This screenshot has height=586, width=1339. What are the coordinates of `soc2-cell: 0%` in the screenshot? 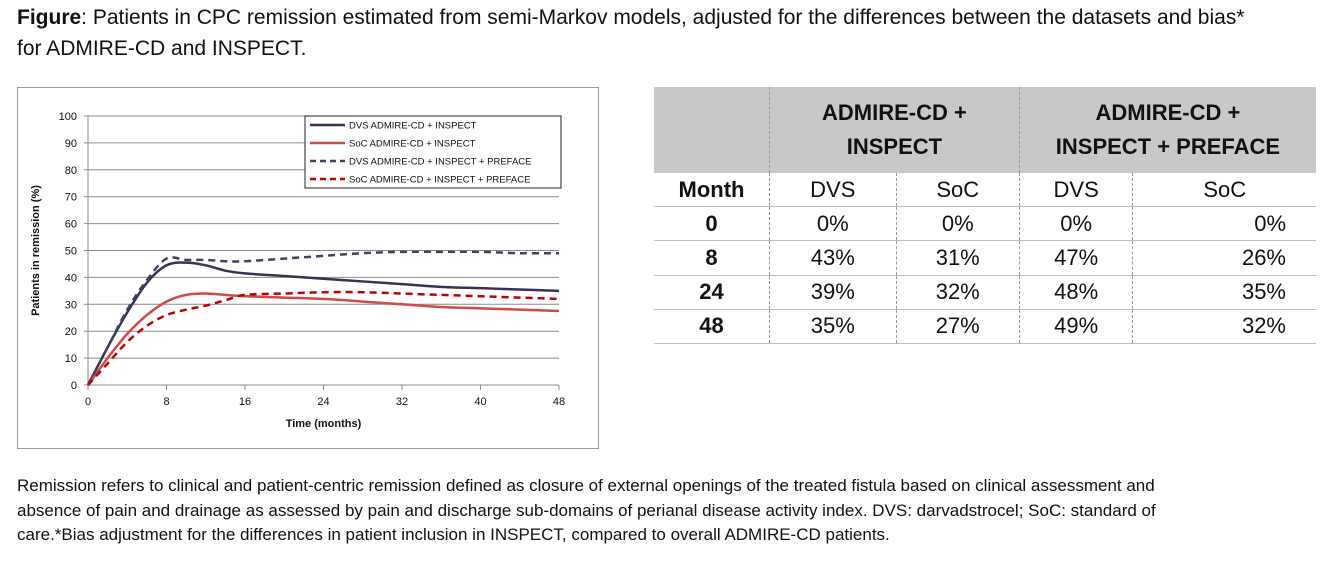 It's located at (1224, 224).